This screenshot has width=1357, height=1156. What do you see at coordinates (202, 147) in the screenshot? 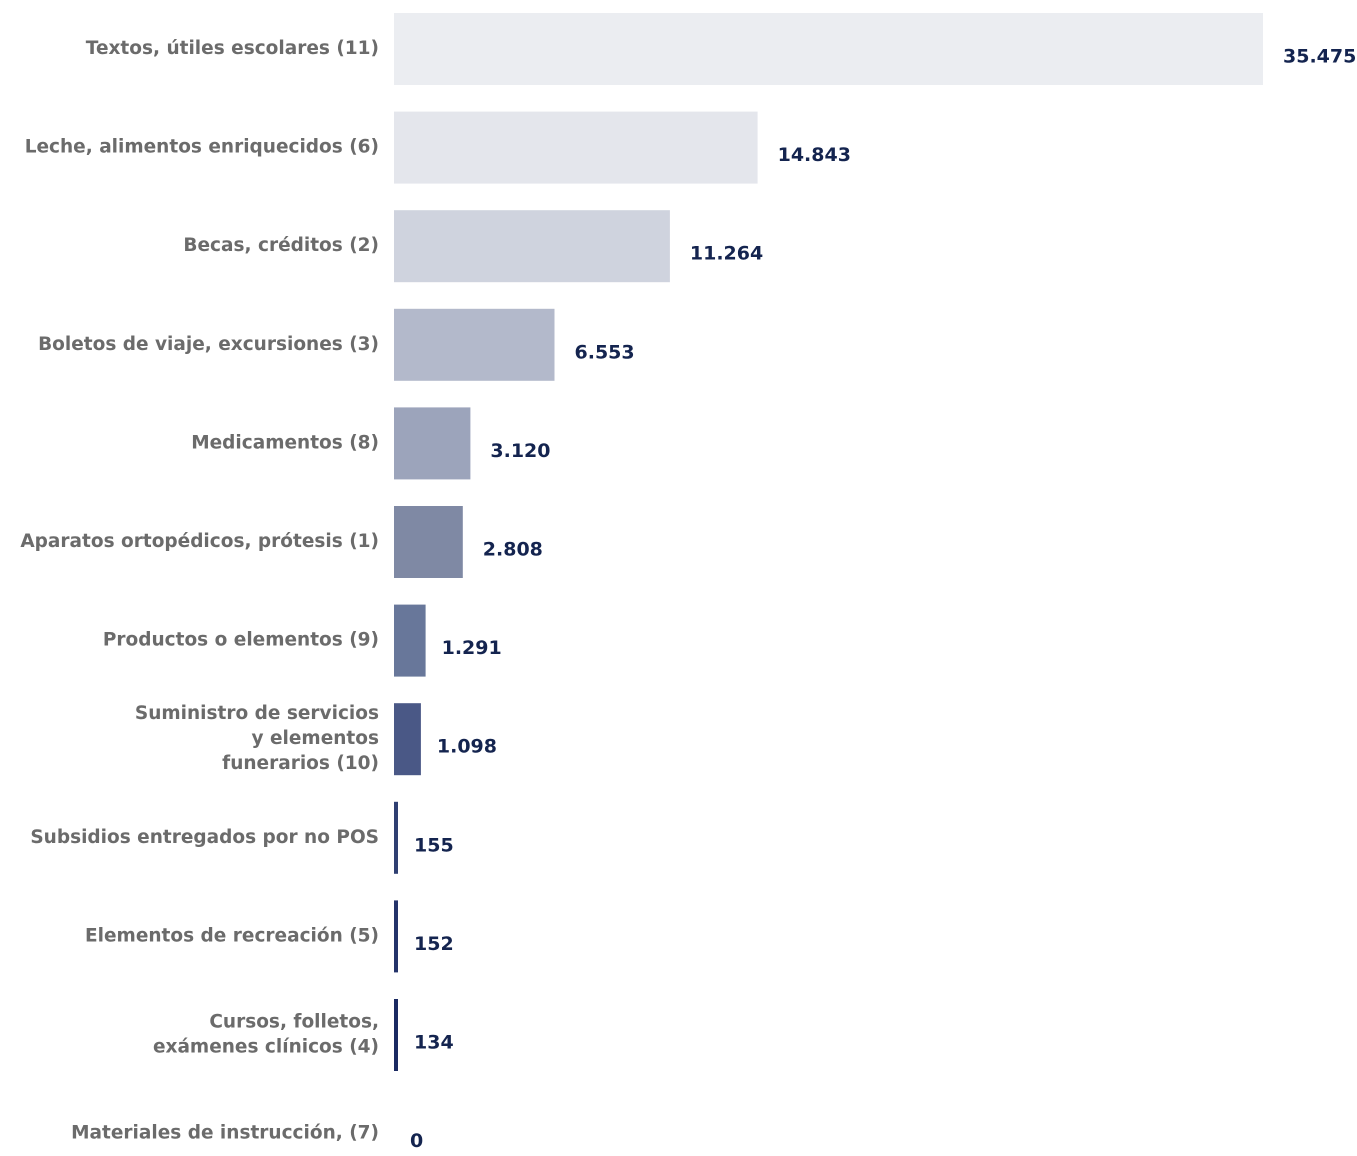
I see `category-label: Leche, alimentos enriquecidos (6)` at bounding box center [202, 147].